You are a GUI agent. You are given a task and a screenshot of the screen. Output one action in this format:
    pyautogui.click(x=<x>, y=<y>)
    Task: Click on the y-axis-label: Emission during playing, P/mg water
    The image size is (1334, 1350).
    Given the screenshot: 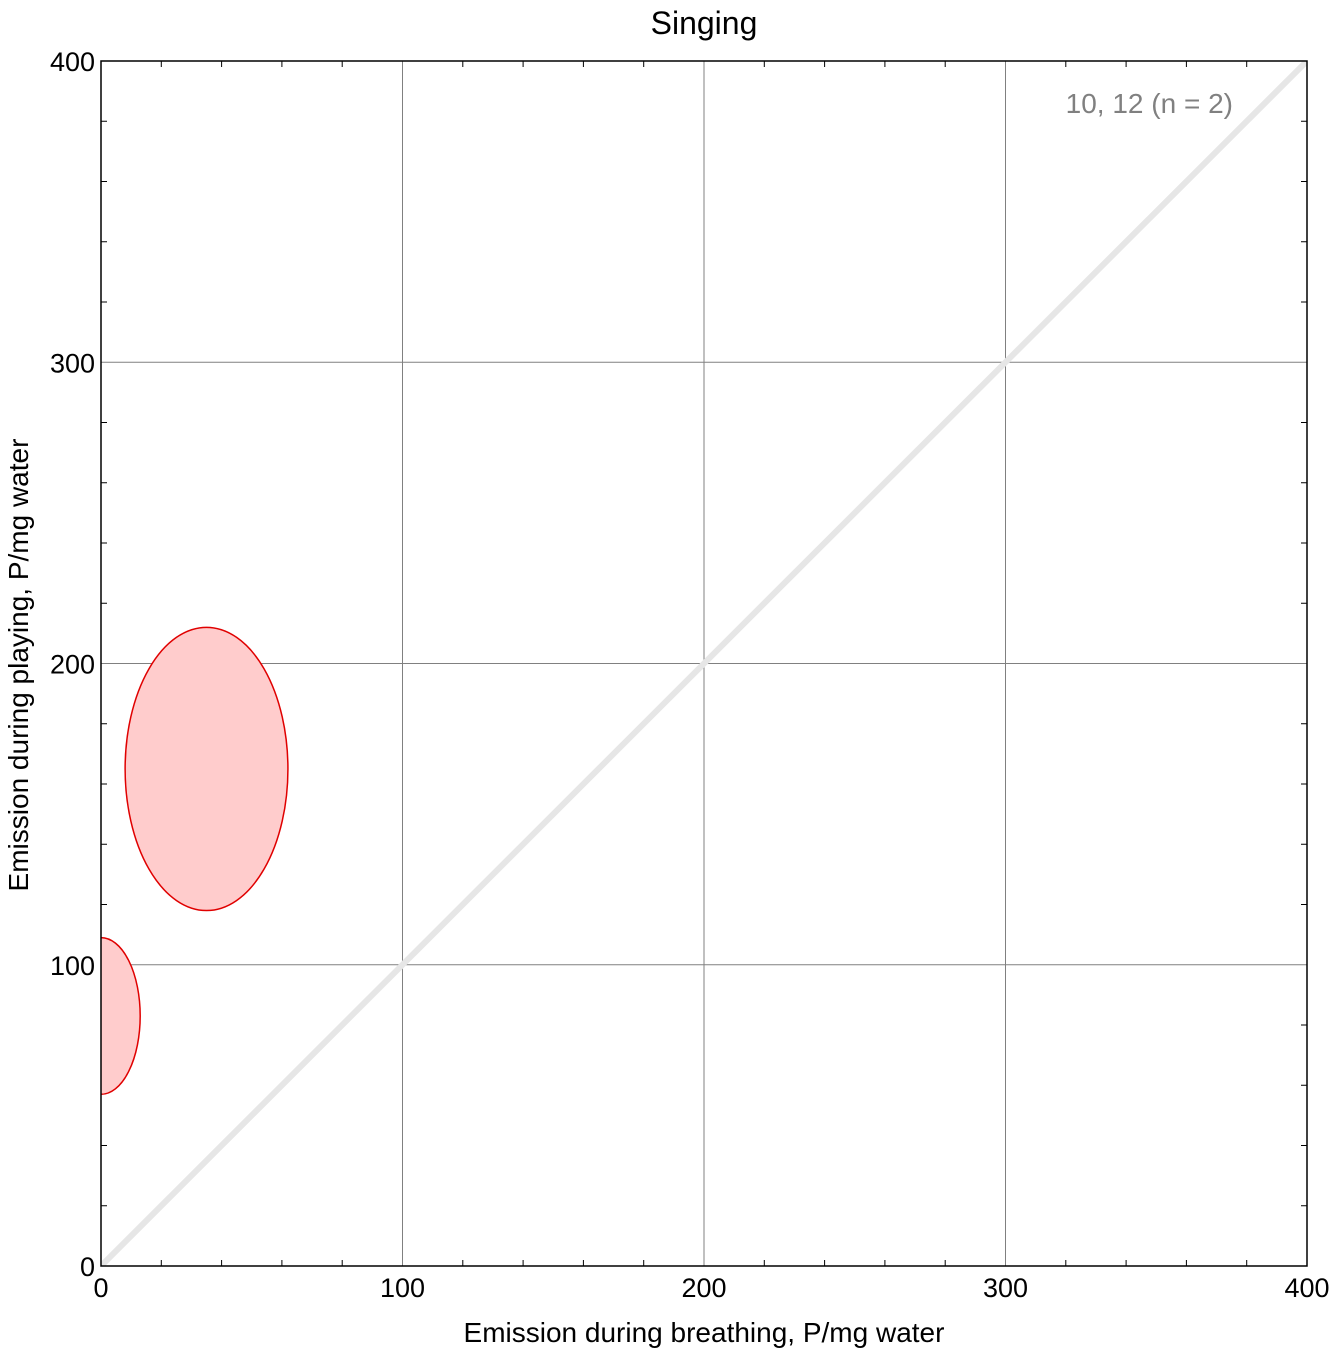 What is the action you would take?
    pyautogui.click(x=18, y=665)
    